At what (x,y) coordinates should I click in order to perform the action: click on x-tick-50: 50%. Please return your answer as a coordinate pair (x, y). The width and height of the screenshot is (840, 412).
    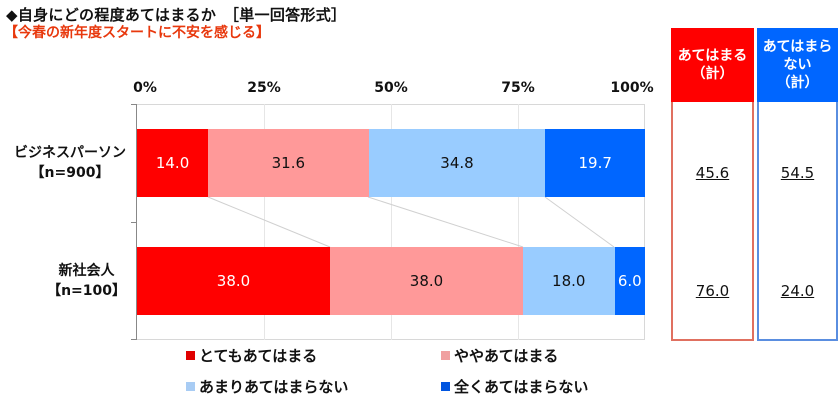
    Looking at the image, I should click on (391, 88).